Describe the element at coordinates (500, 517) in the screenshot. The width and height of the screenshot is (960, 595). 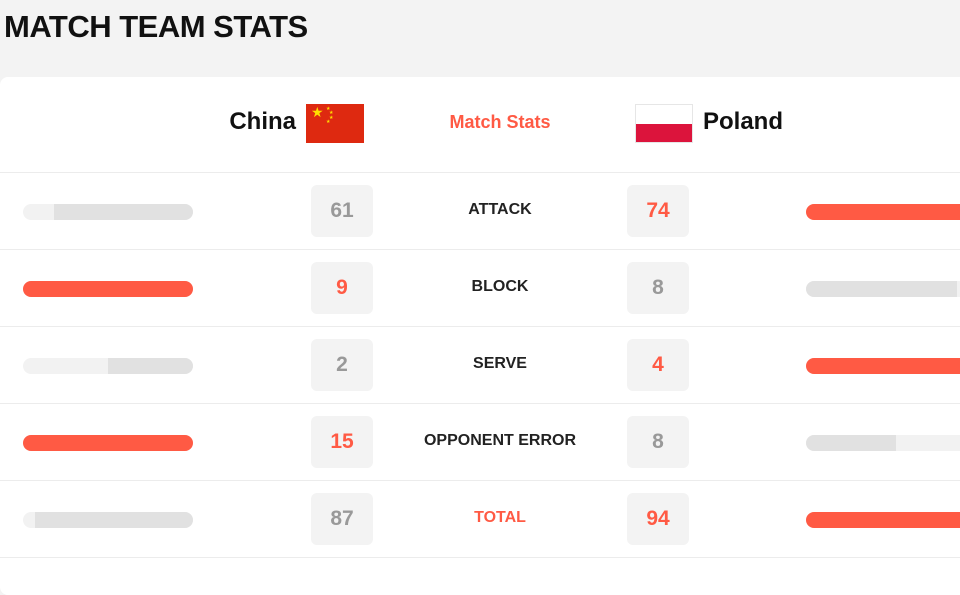
I see `stat-label: TOTAL` at that location.